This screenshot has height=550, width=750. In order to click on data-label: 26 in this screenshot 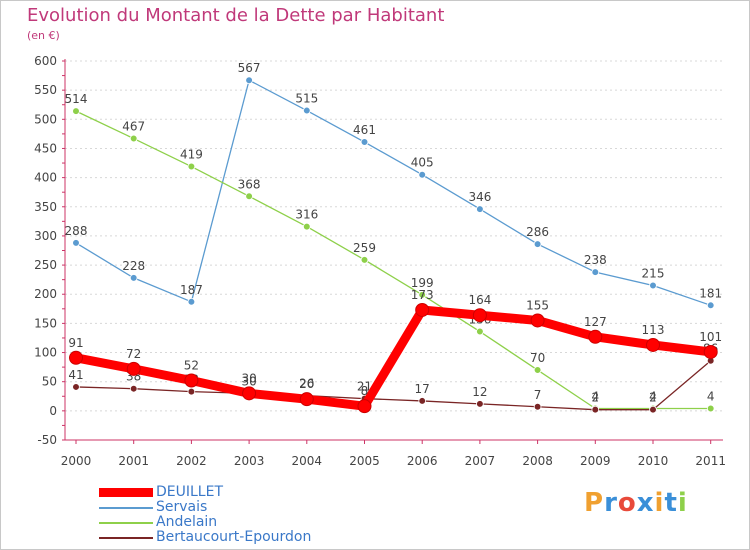, I will do `click(306, 384)`.